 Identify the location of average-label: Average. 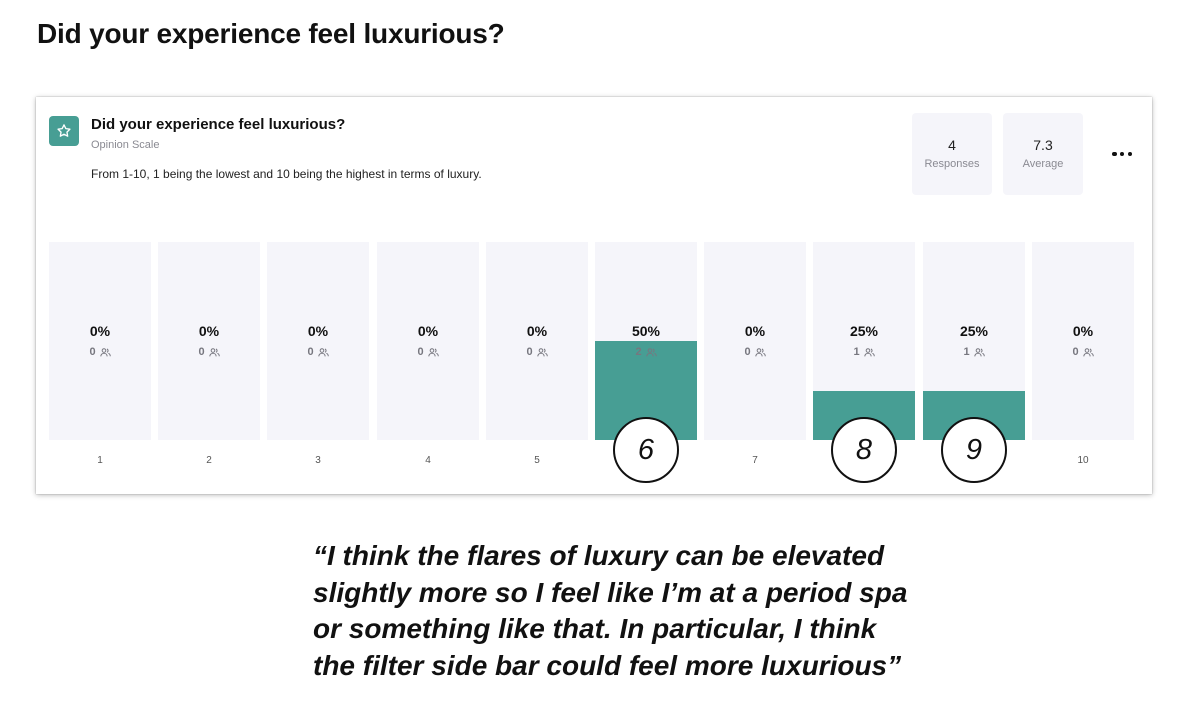
(1043, 164).